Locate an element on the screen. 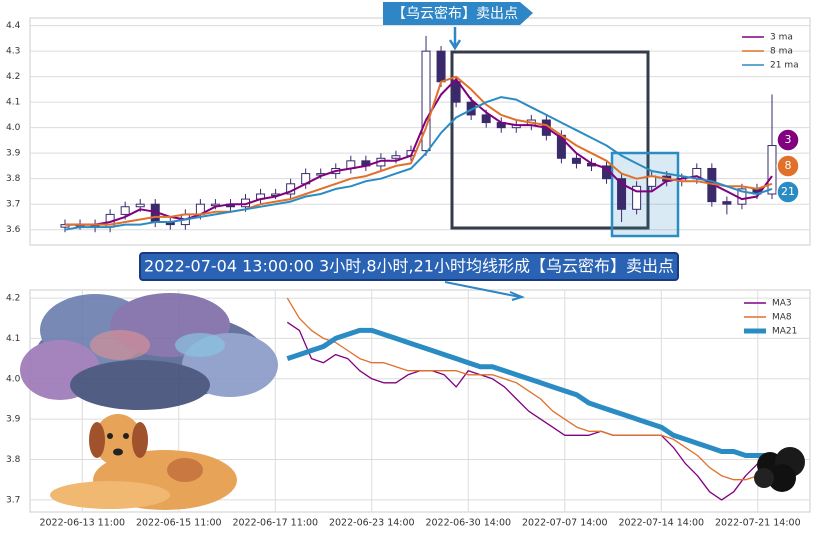  banner is located at coordinates (409, 266).